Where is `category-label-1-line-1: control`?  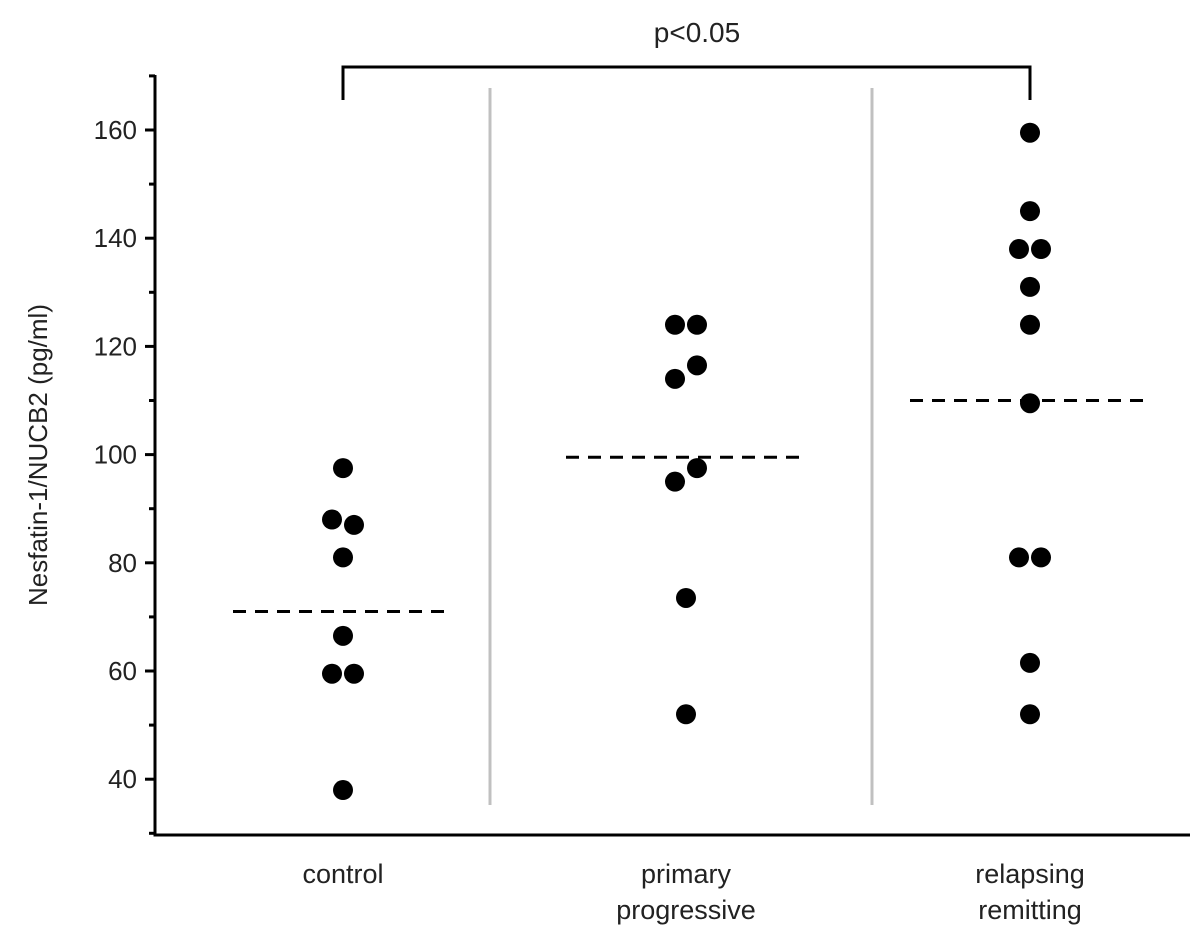 category-label-1-line-1: control is located at coordinates (342, 874).